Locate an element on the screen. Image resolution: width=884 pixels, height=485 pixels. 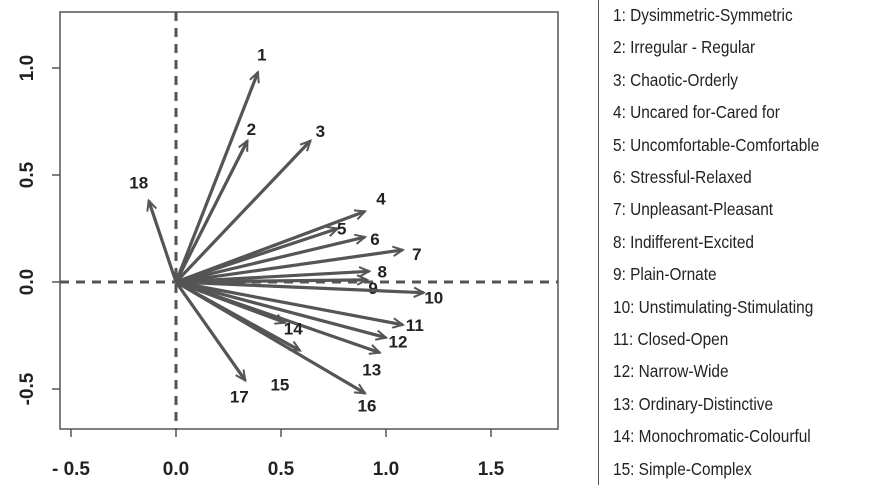
vector-label-8: 8 is located at coordinates (381, 271).